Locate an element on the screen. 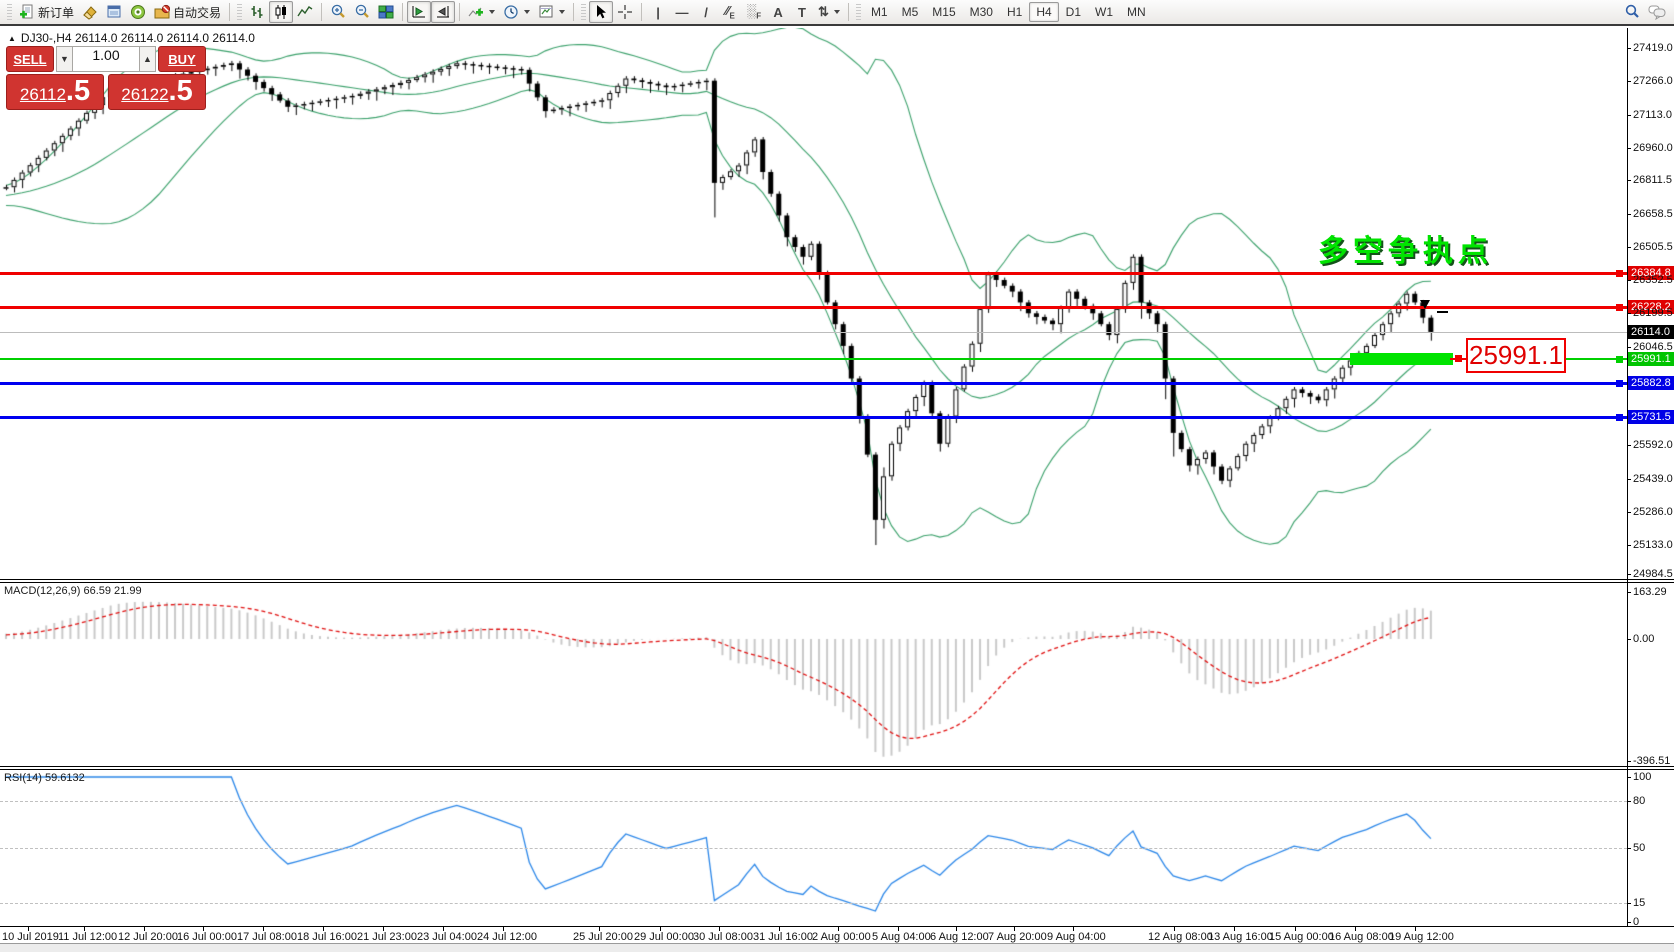 This screenshot has height=952, width=1674. rsi-level-line is located at coordinates (813, 801).